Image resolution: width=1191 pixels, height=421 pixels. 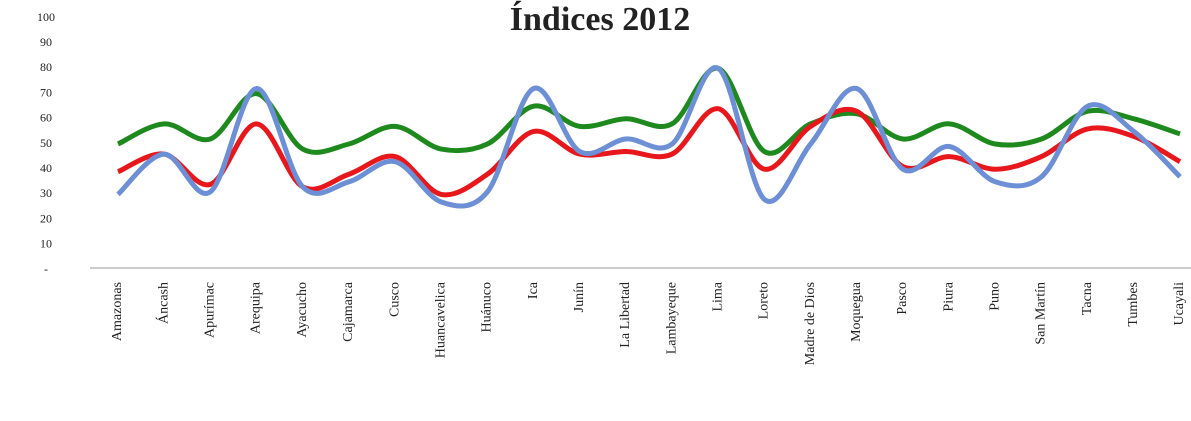 What do you see at coordinates (948, 296) in the screenshot?
I see `x-tick-label: Piura` at bounding box center [948, 296].